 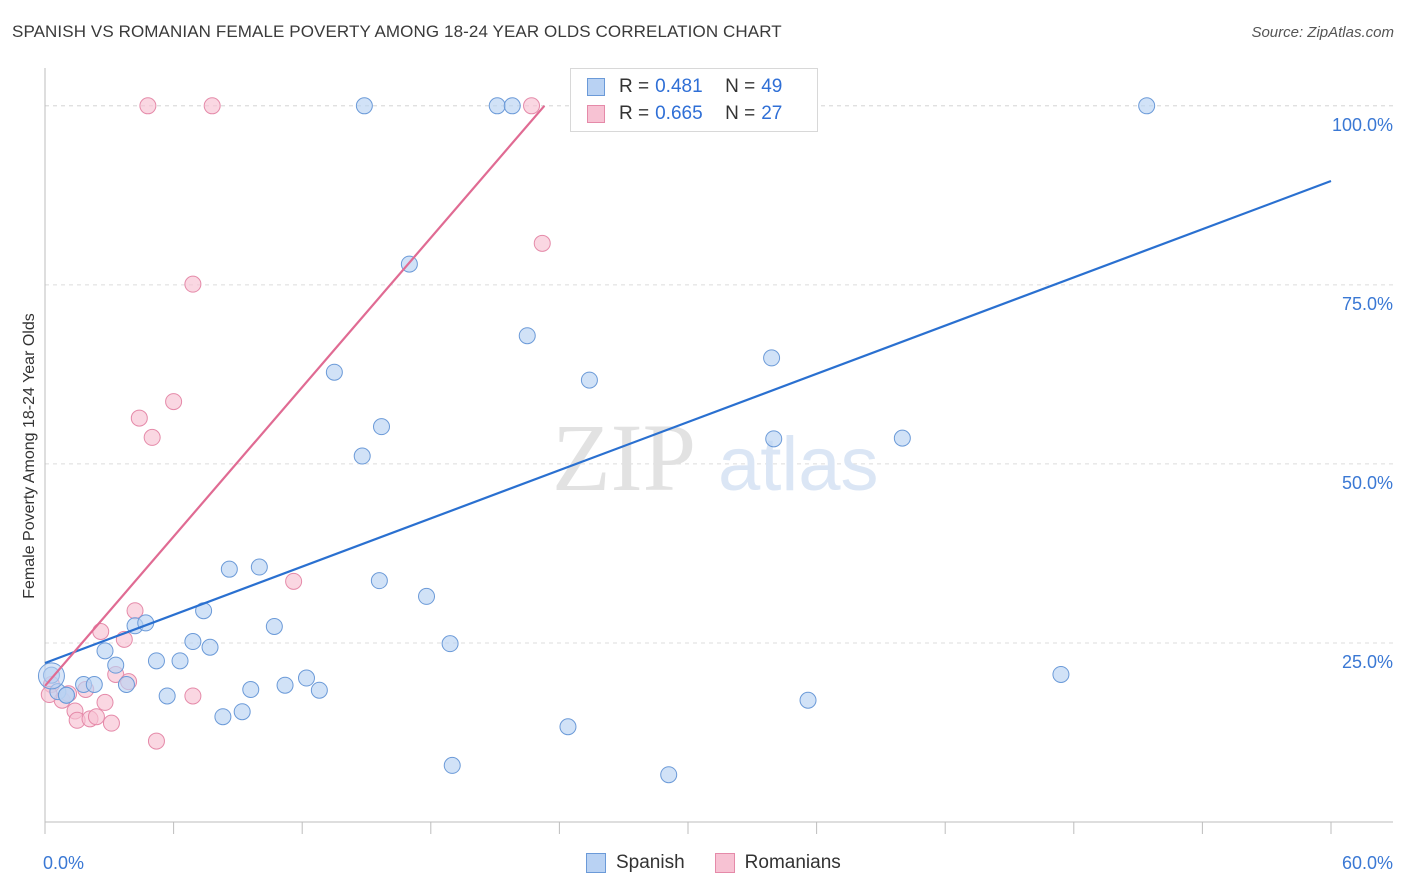 I want to click on y-tick-label: 25.0%, so click(x=1367, y=662).